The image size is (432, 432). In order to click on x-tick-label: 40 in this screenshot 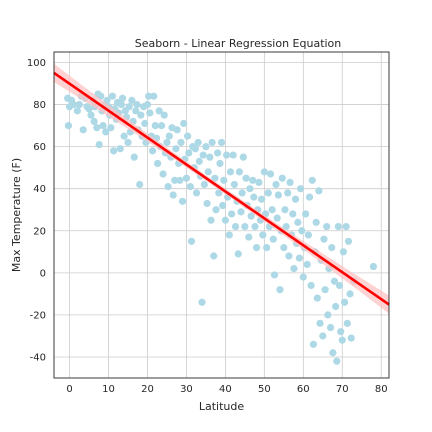, I will do `click(225, 389)`.